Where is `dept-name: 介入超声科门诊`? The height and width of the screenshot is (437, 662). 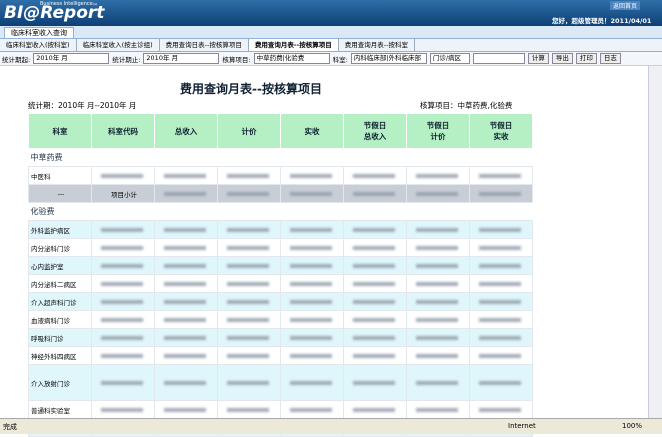 dept-name: 介入超声科门诊 is located at coordinates (60, 301).